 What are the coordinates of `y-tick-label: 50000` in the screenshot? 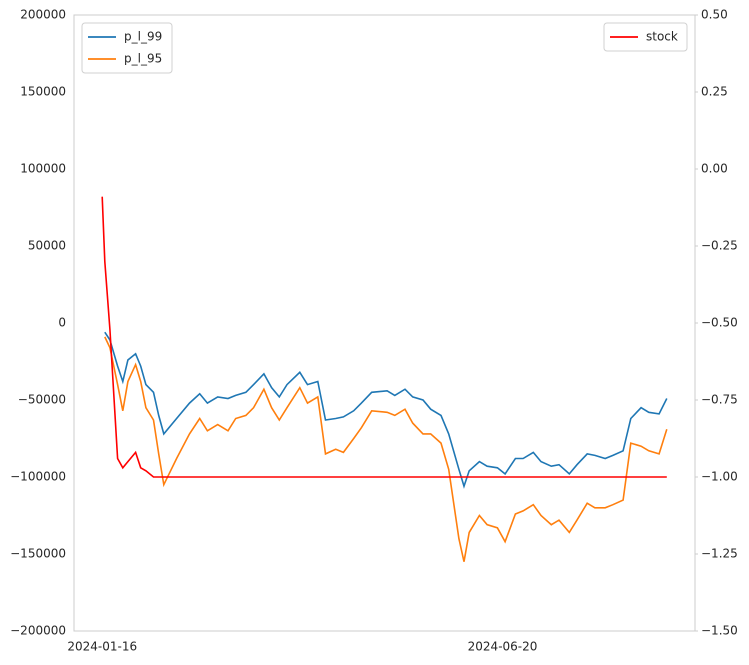 It's located at (47, 246).